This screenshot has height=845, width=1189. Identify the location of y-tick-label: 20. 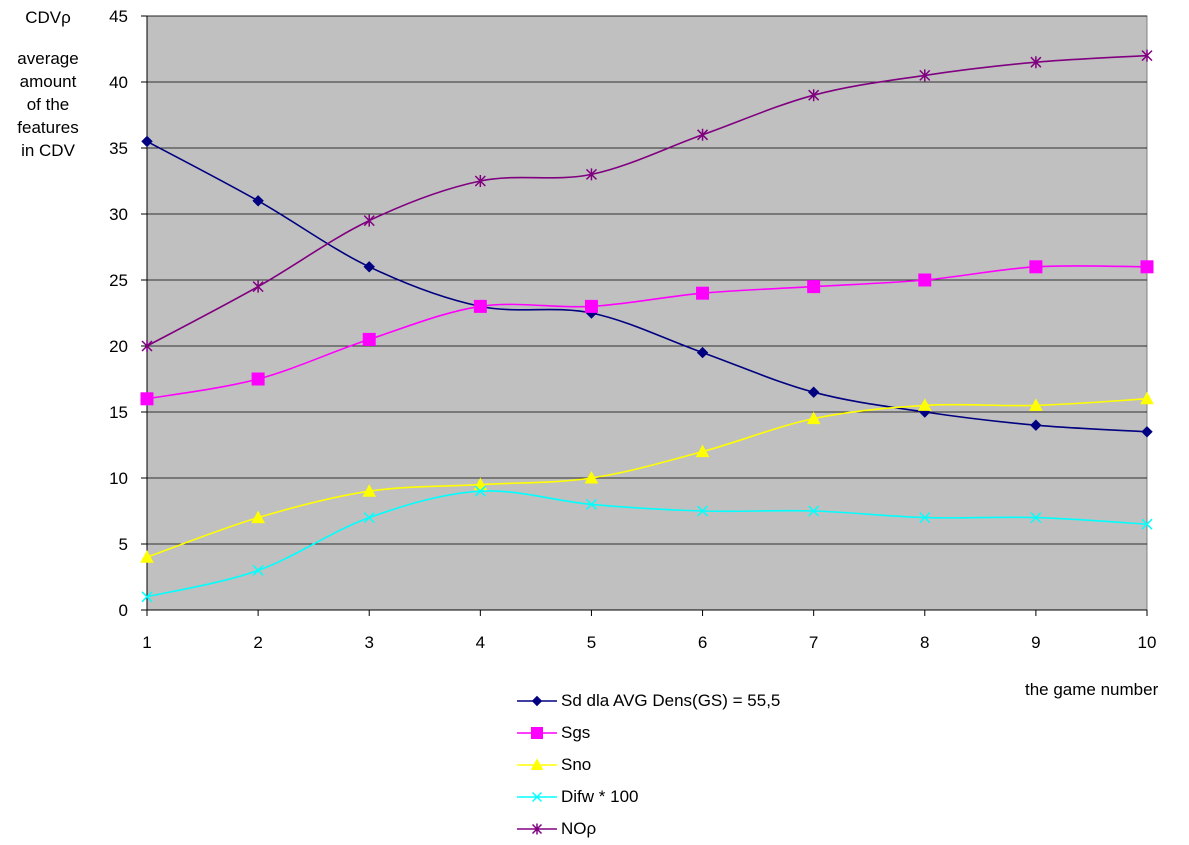
(118, 346).